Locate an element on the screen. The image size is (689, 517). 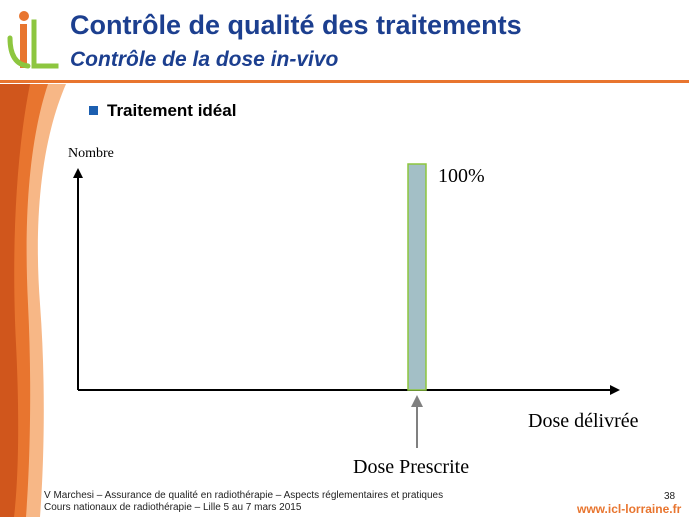
y-axis-label: Nombre is located at coordinates (91, 153).